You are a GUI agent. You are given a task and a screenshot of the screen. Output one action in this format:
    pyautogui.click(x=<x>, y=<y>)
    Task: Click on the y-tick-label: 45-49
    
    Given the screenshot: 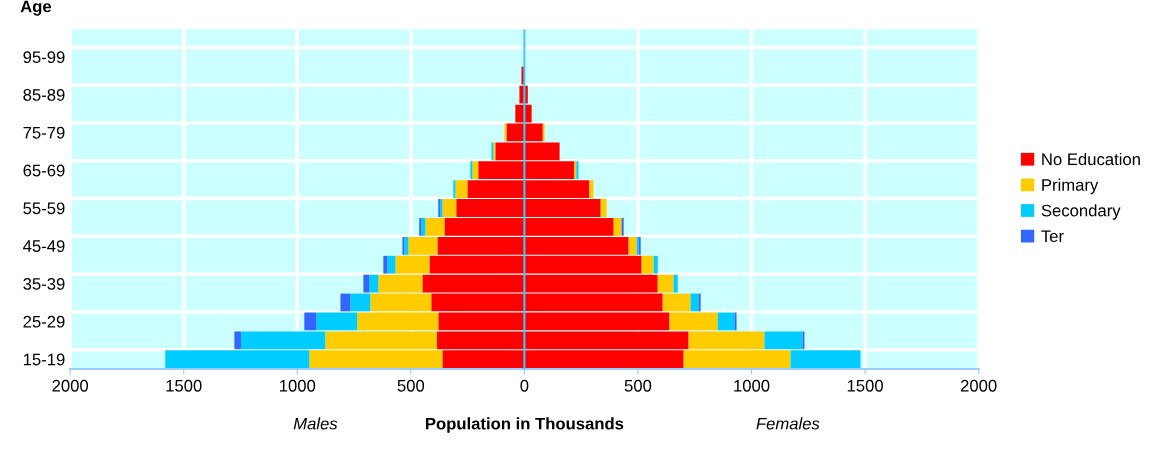 What is the action you would take?
    pyautogui.click(x=44, y=246)
    